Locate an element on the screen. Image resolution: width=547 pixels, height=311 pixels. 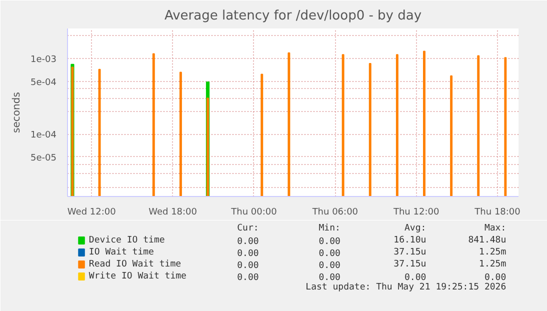
text: Last update: Thu May 21 19:25:15 2026 is located at coordinates (406, 287).